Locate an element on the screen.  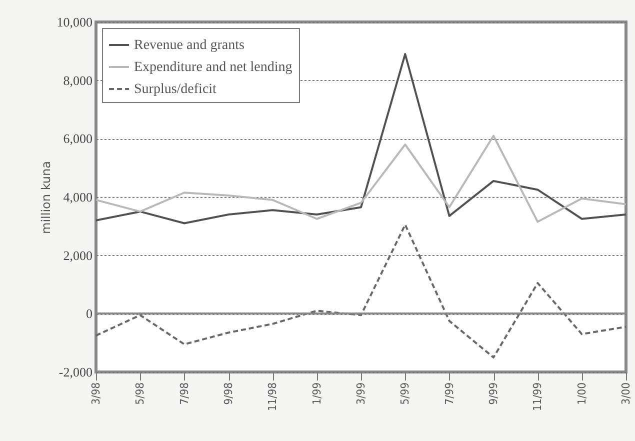
x-tick-label: 9/98 is located at coordinates (228, 393).